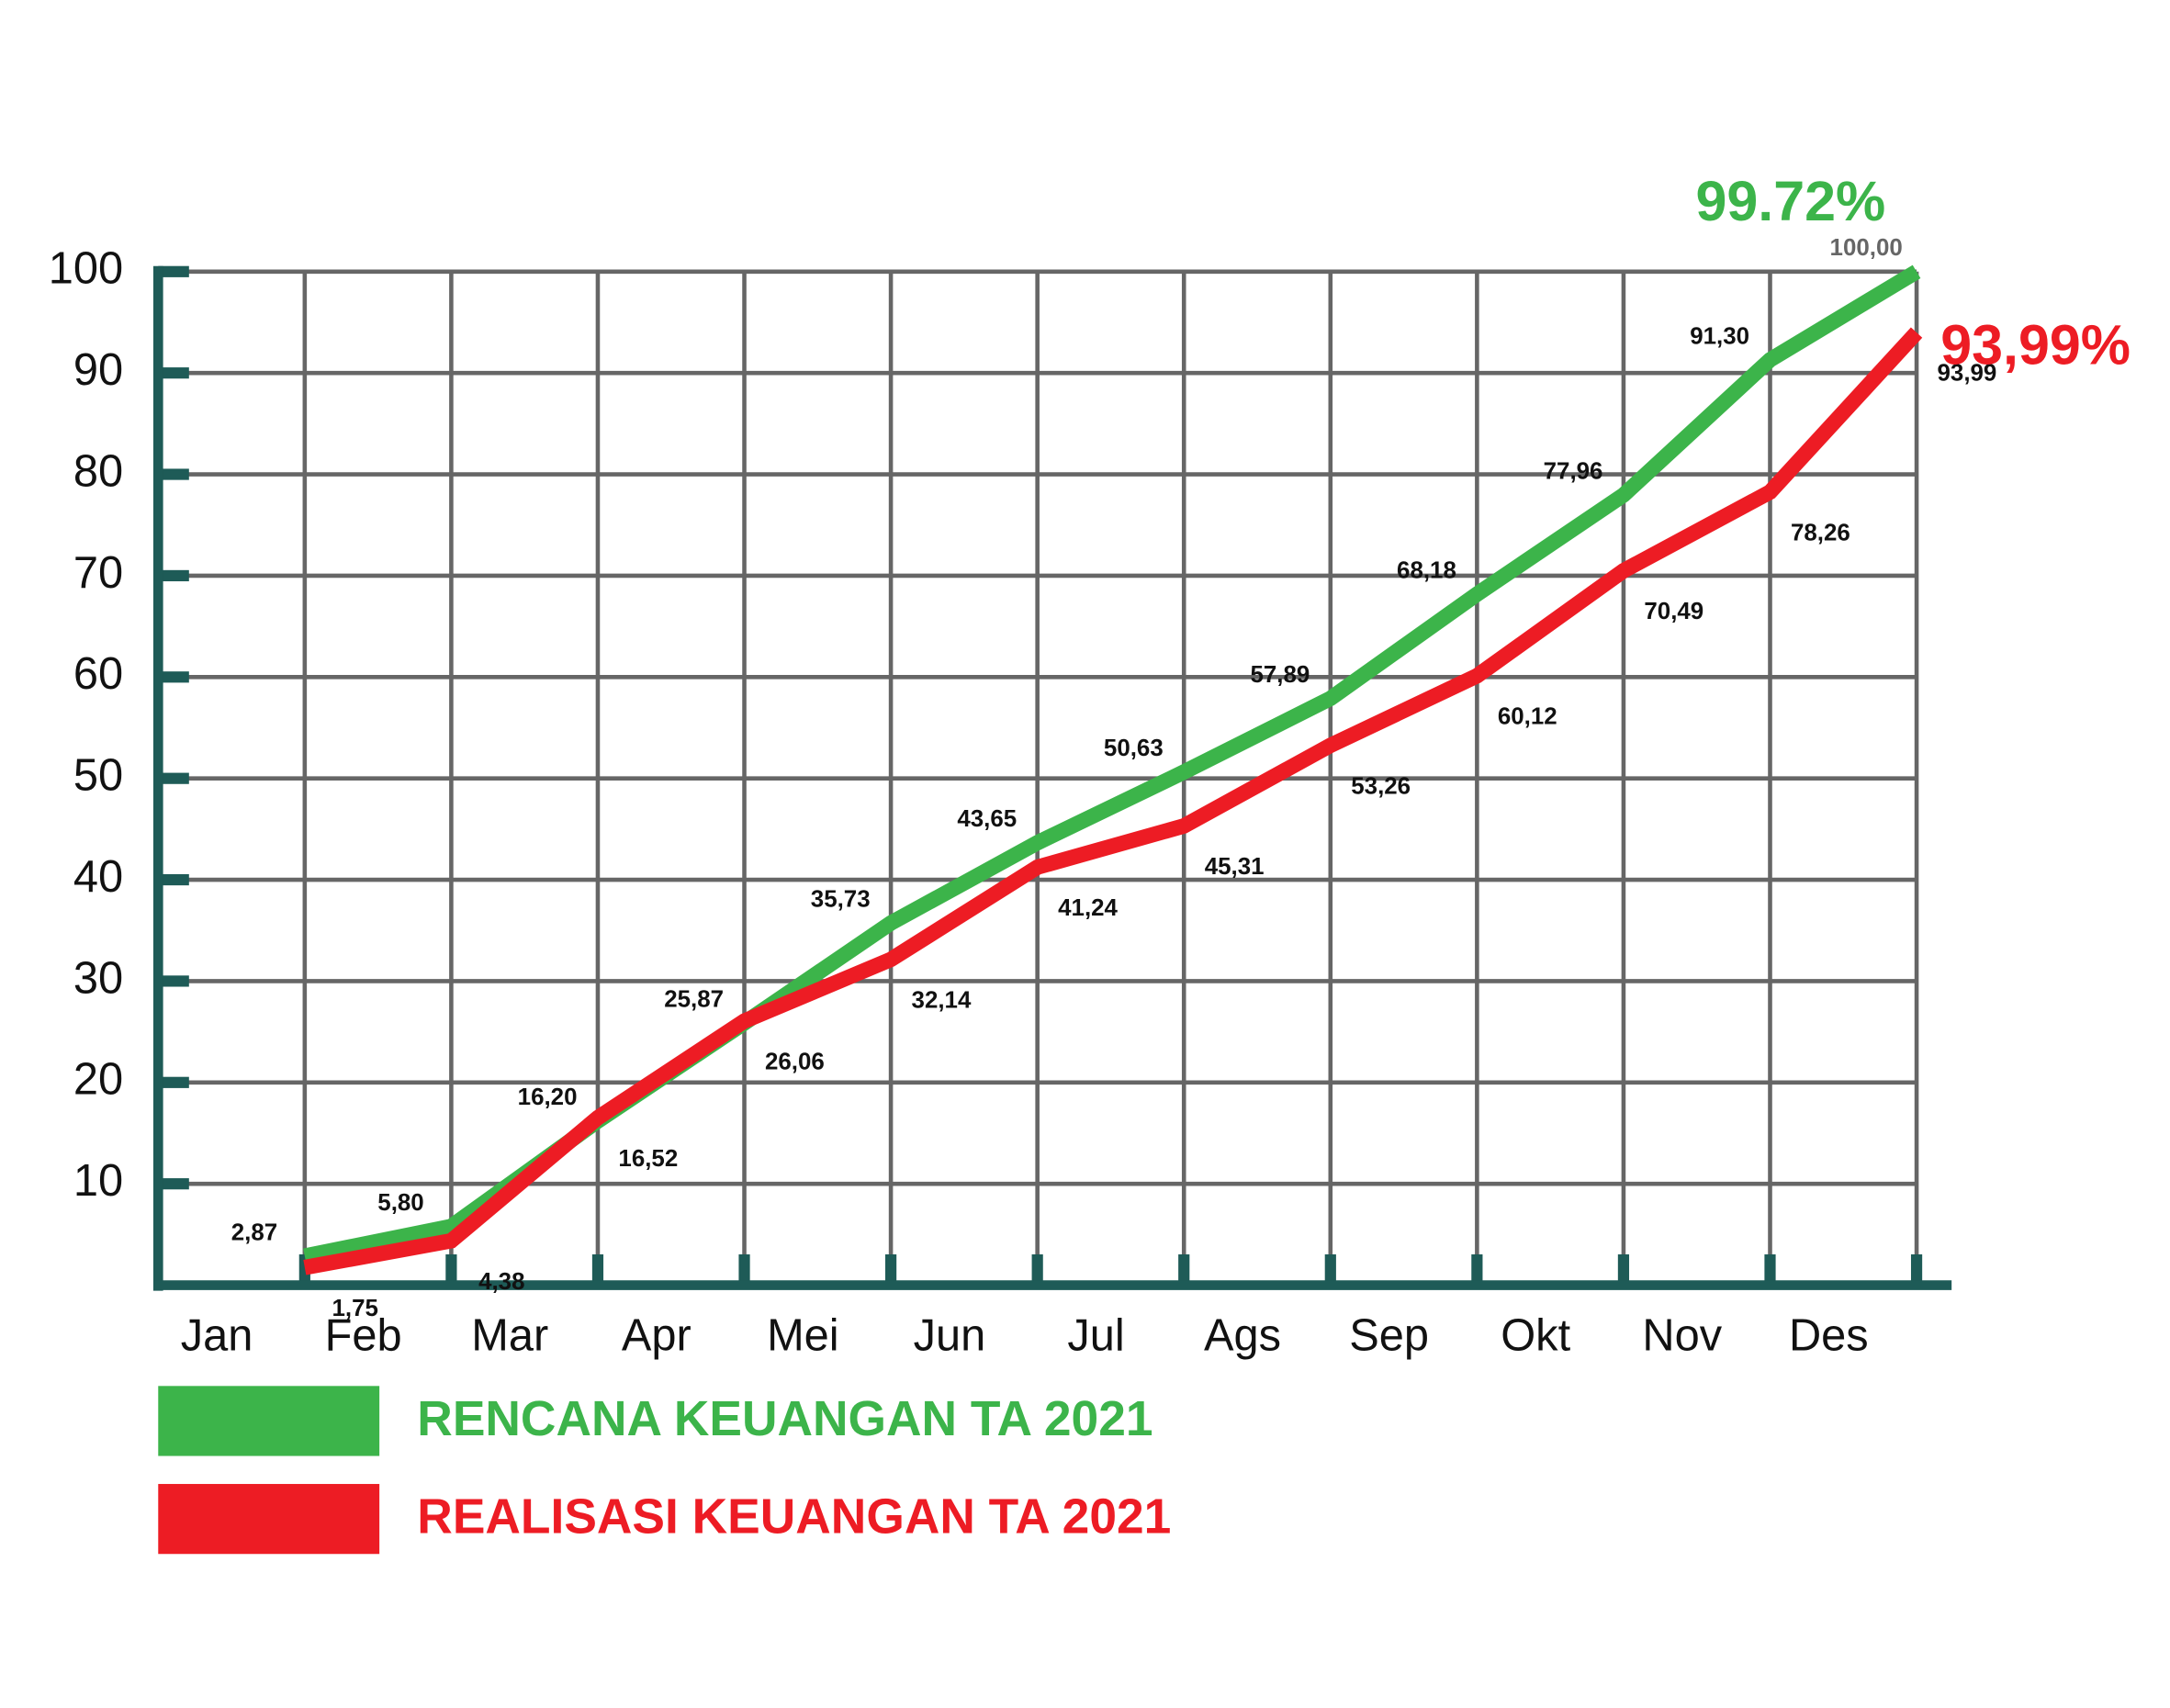 The width and height of the screenshot is (2170, 1708). Describe the element at coordinates (1389, 1335) in the screenshot. I see `x-tick-label: Sep` at that location.